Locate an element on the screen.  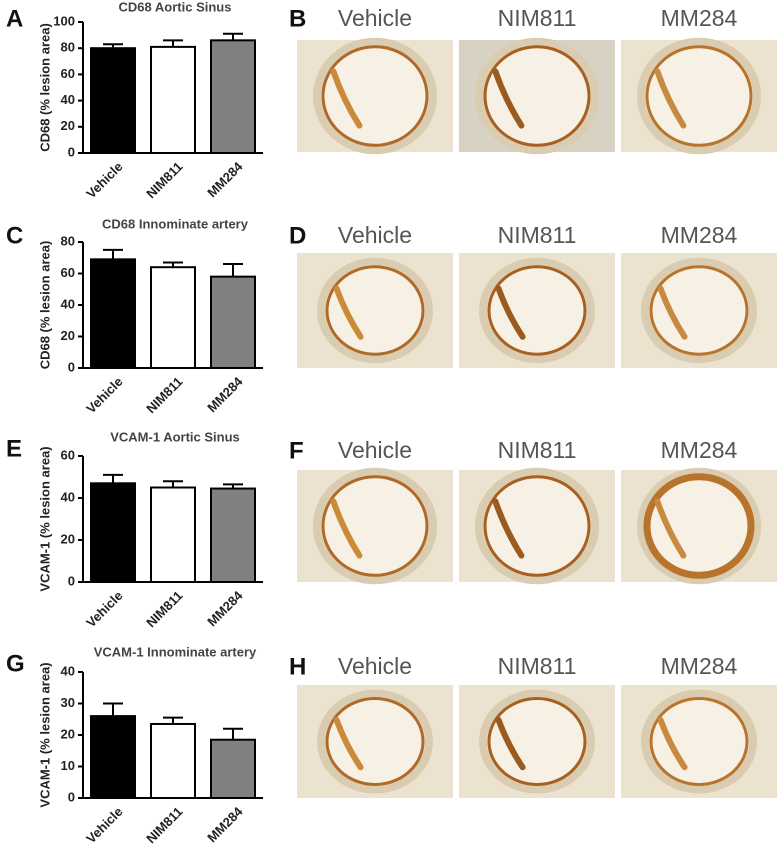
panel-label: H is located at coordinates (297, 666).